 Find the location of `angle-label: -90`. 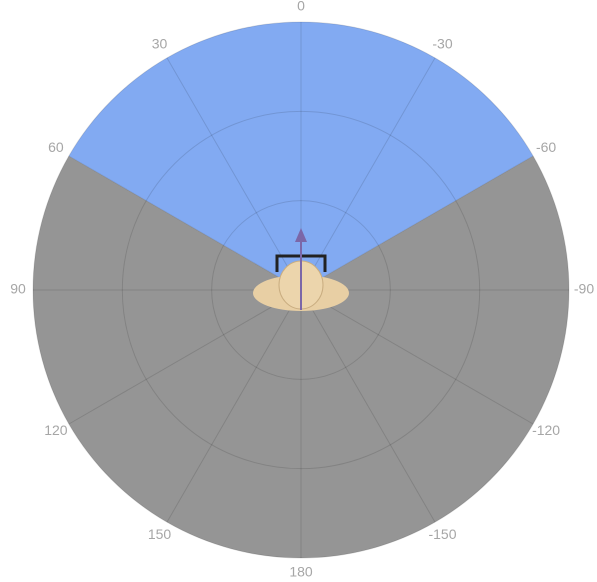

angle-label: -90 is located at coordinates (584, 289).